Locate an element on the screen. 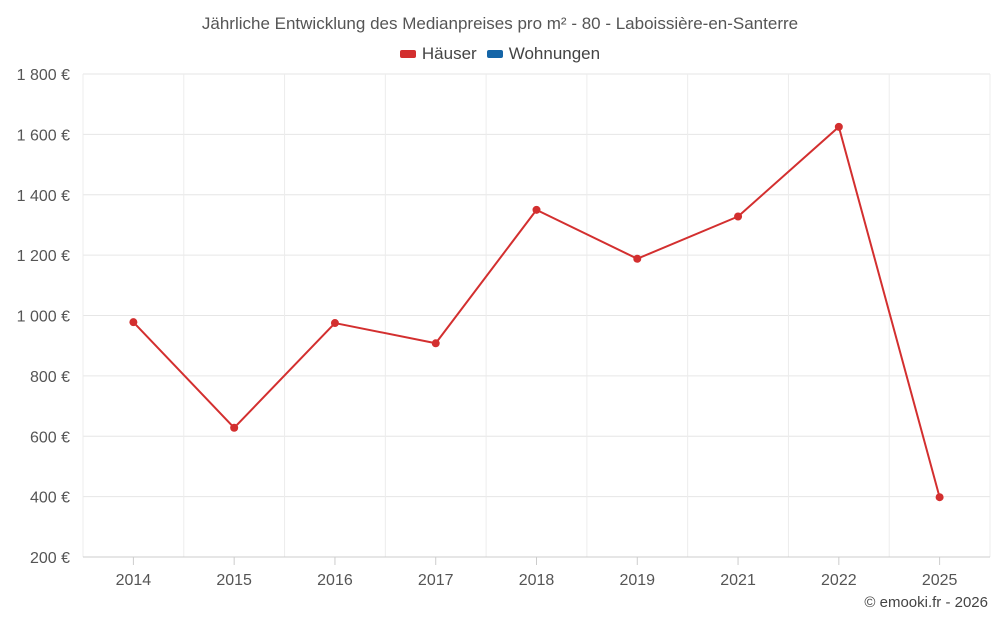  x-tick-label: 2017 is located at coordinates (436, 580).